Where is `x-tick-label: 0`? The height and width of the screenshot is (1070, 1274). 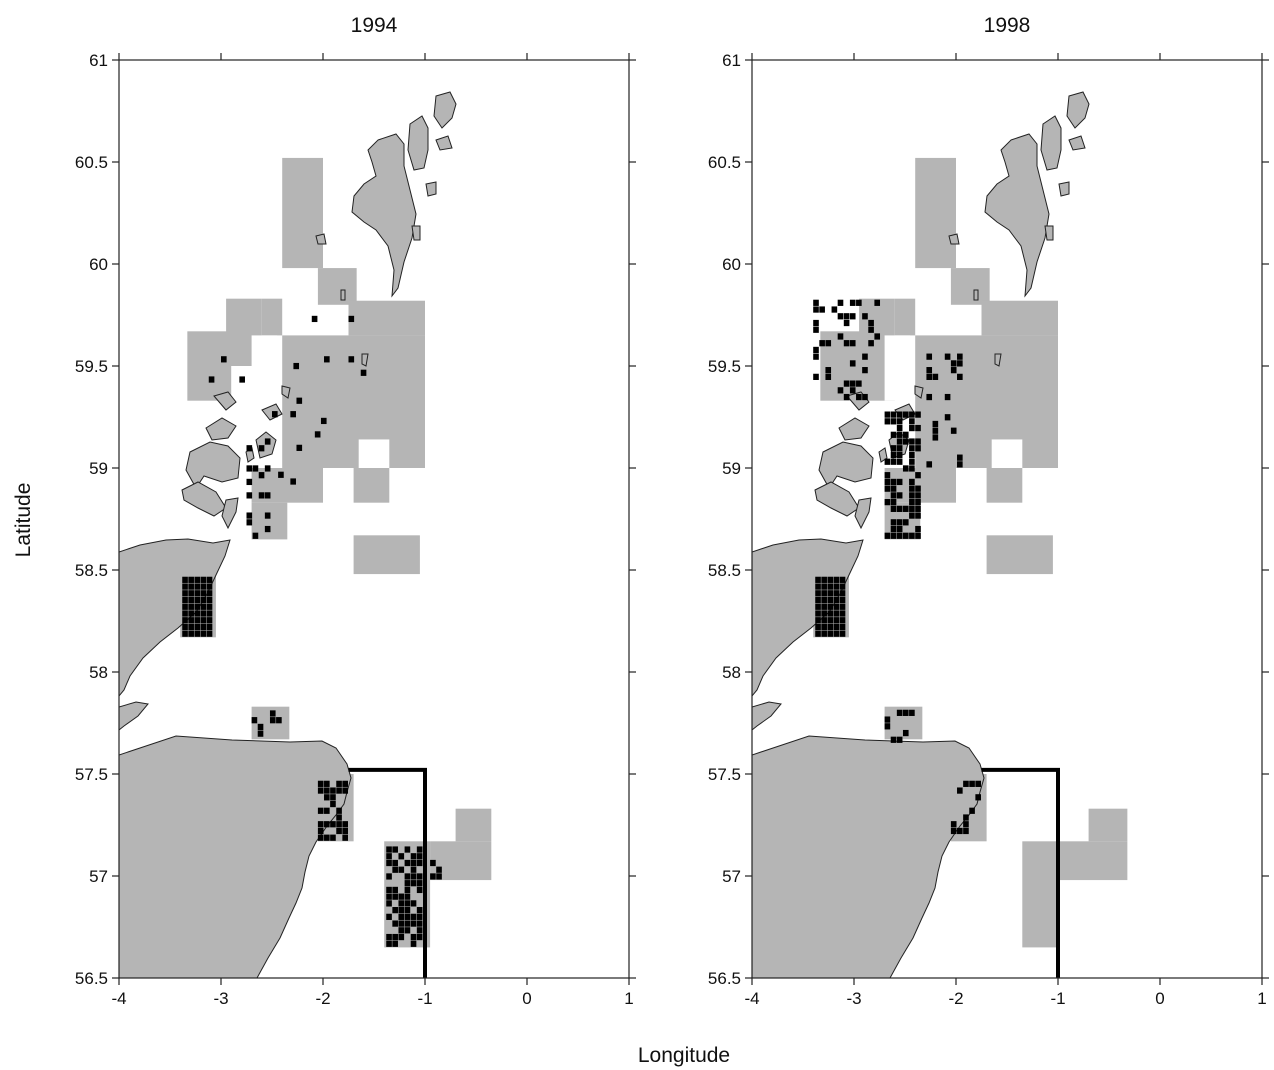
x-tick-label: 0 is located at coordinates (526, 998).